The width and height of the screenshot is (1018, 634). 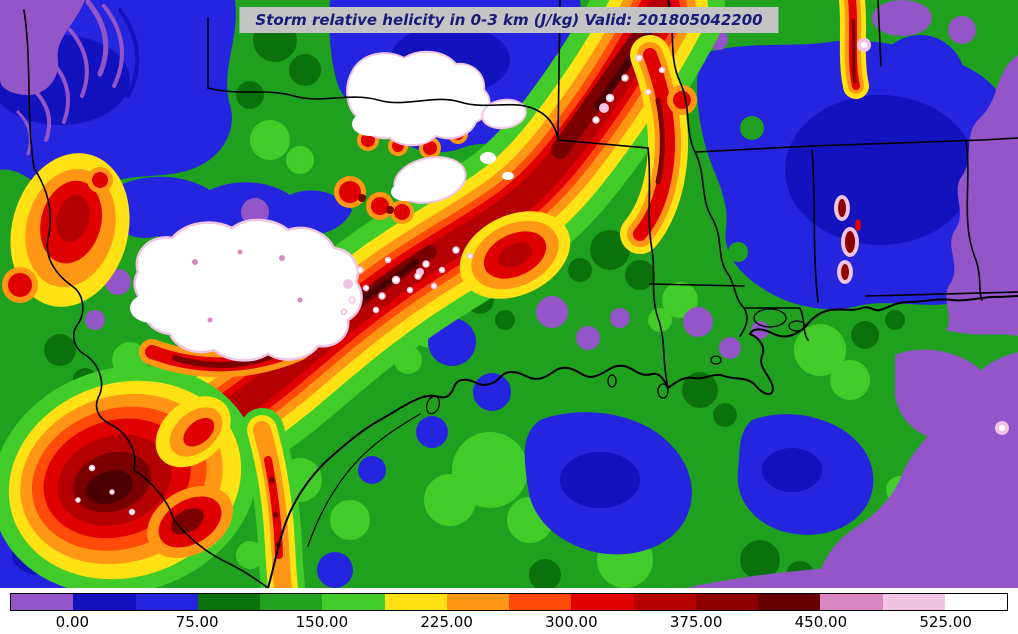 I want to click on border-tx-la, so click(x=658, y=268).